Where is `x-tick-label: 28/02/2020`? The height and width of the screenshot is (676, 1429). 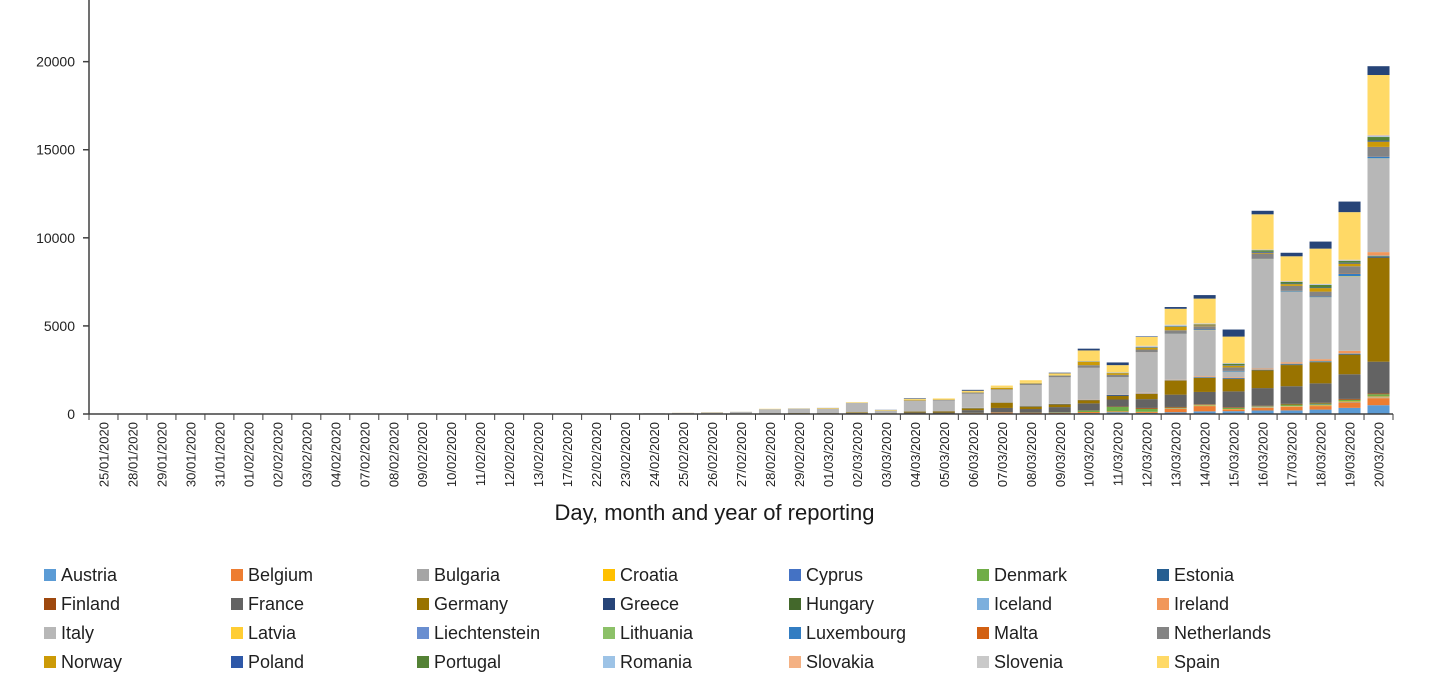 x-tick-label: 28/02/2020 is located at coordinates (770, 454).